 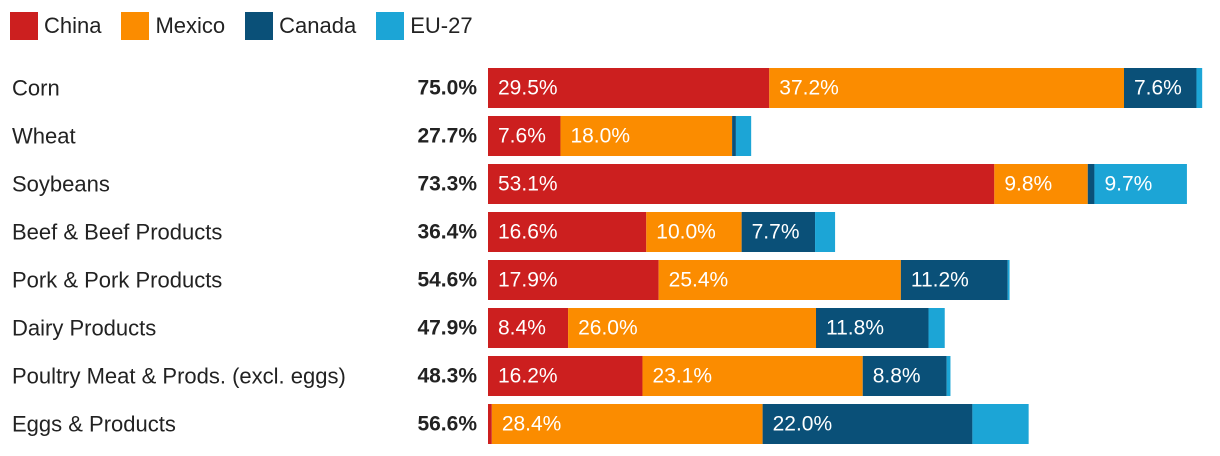 What do you see at coordinates (441, 25) in the screenshot?
I see `legend-label-eu-27: EU-27` at bounding box center [441, 25].